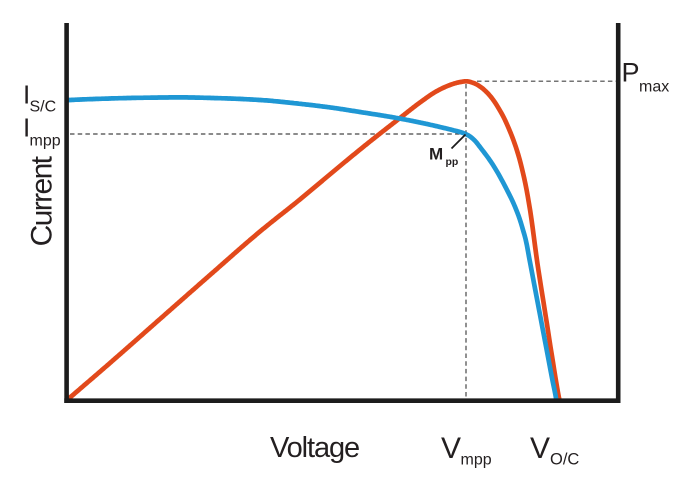  I want to click on svg-text: O/C, so click(564, 460).